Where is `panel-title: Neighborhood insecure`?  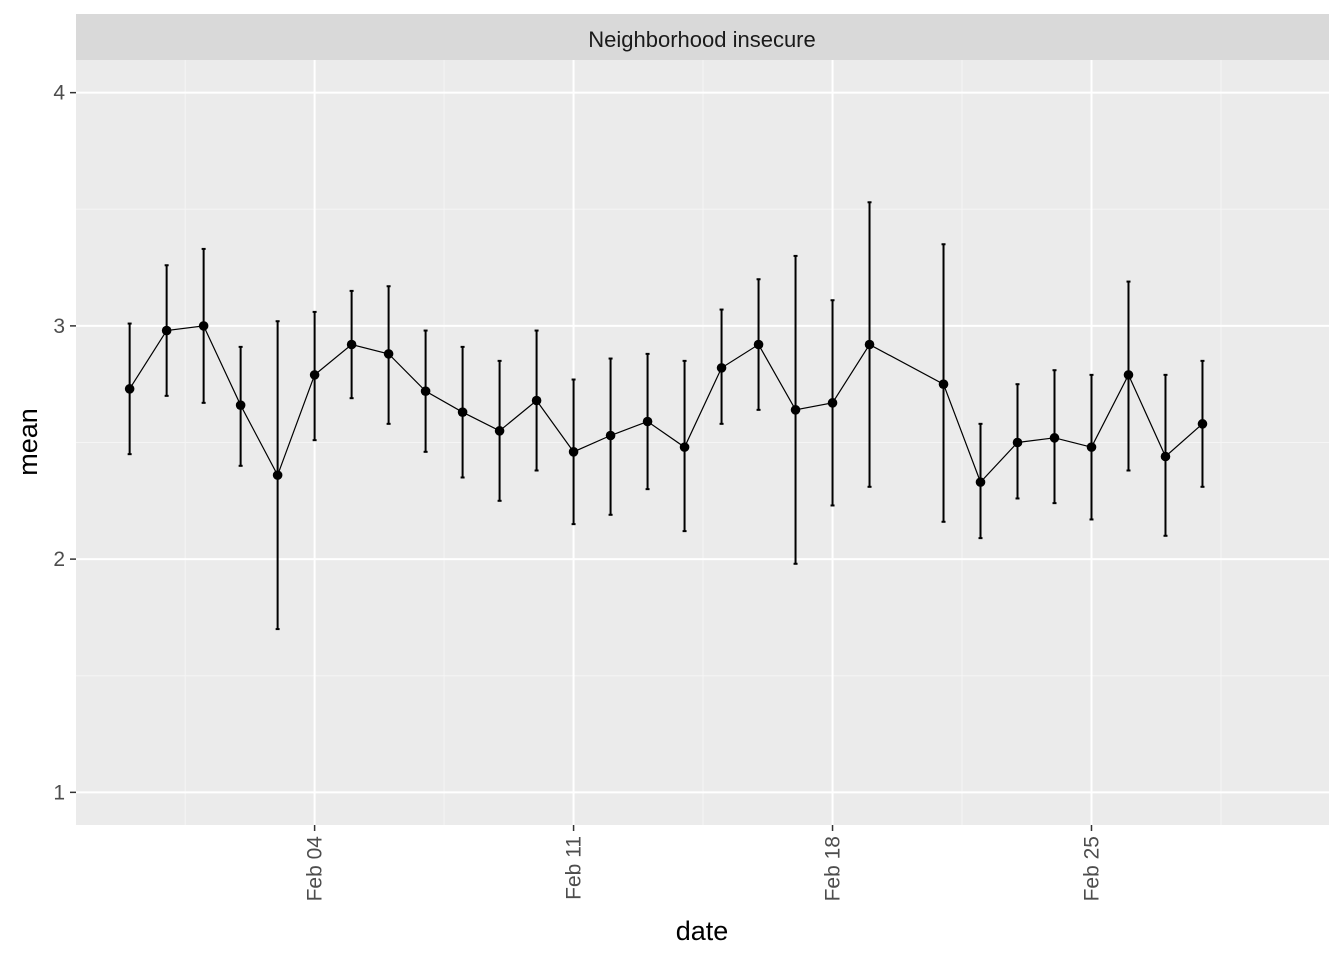 panel-title: Neighborhood insecure is located at coordinates (702, 39).